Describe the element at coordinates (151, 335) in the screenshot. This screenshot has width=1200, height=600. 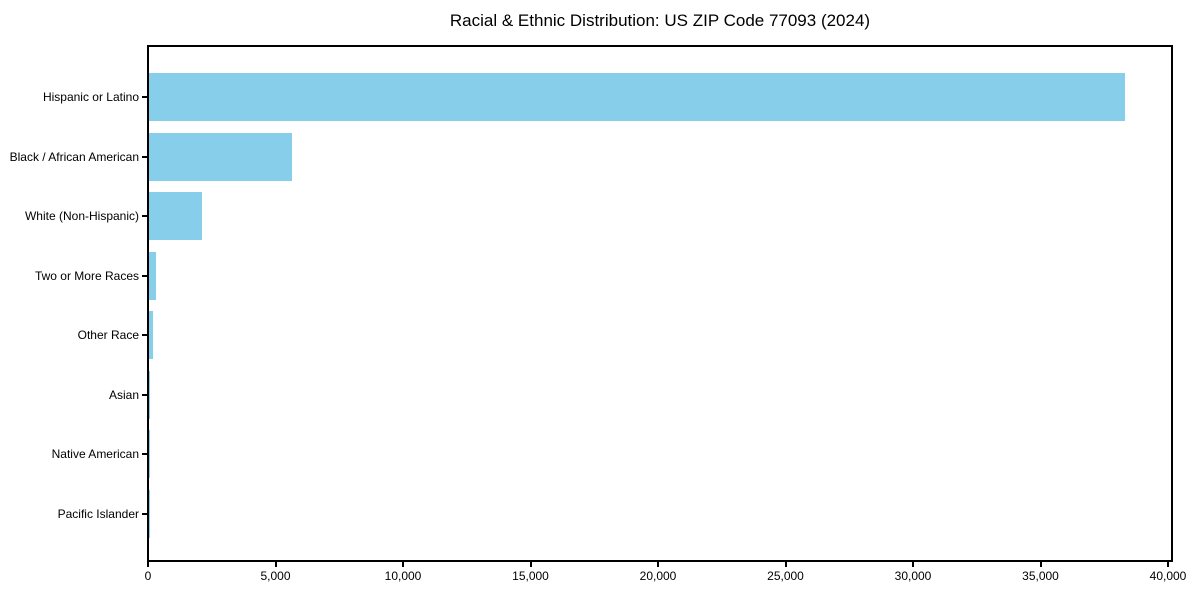
I see `bar-other-race` at that location.